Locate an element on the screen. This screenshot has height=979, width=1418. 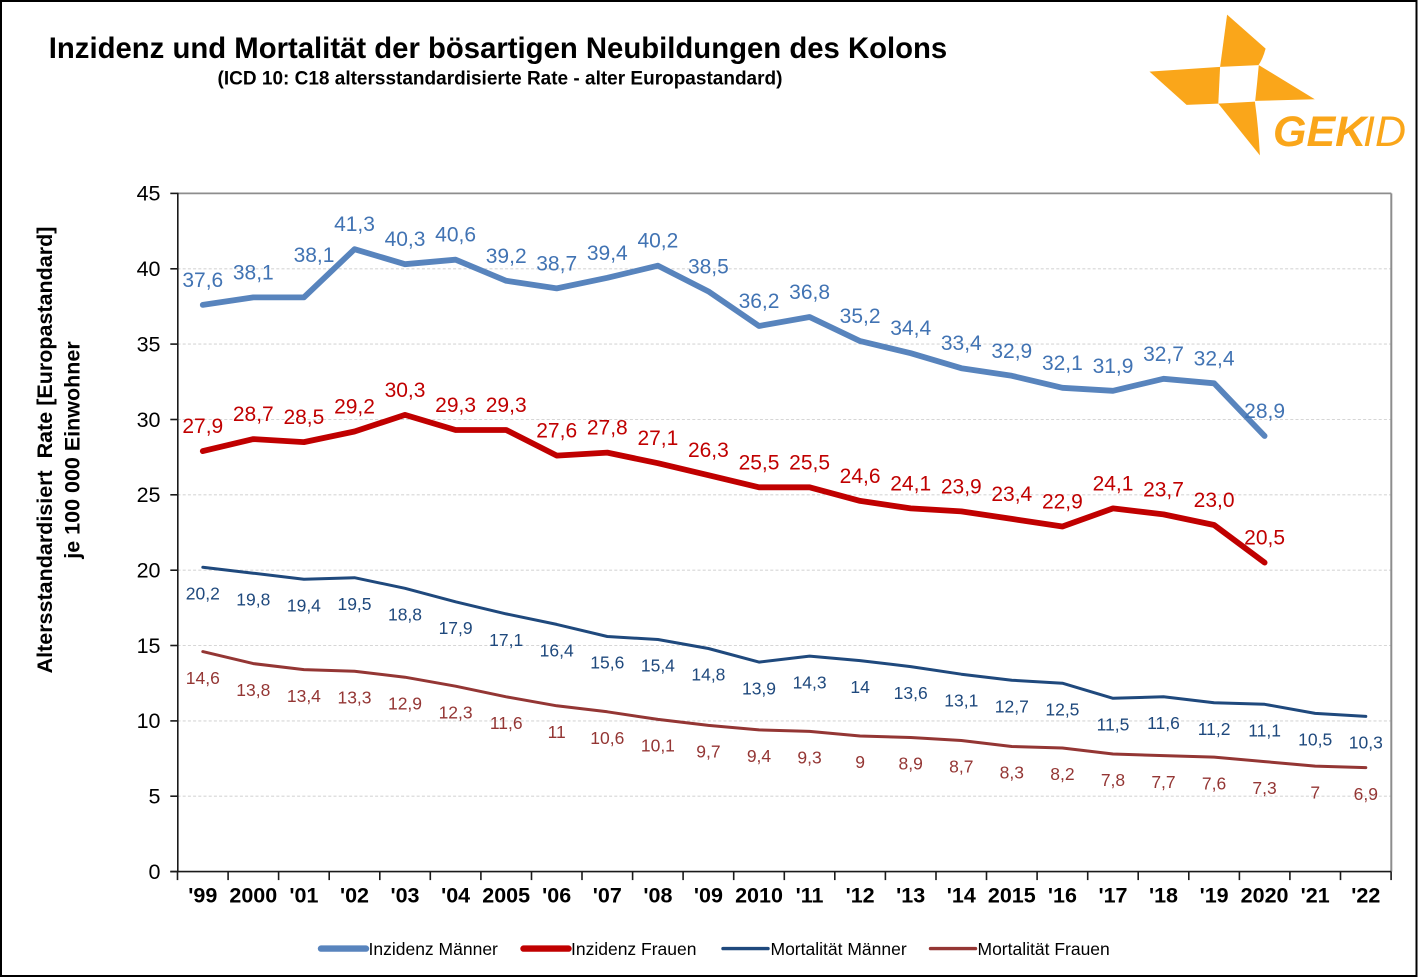
svg-text: '12 is located at coordinates (860, 895).